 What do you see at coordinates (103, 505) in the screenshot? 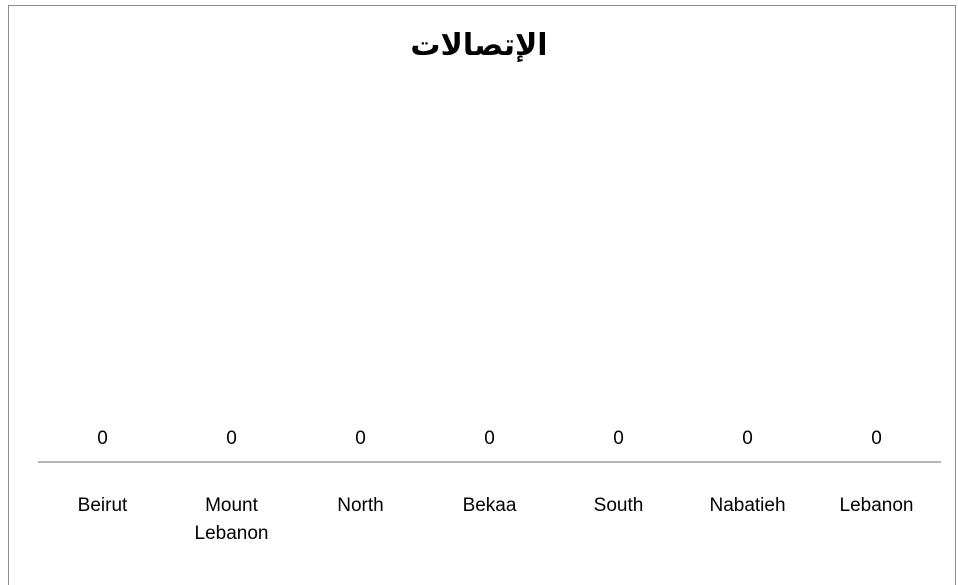
I see `tick-label: Beirut` at bounding box center [103, 505].